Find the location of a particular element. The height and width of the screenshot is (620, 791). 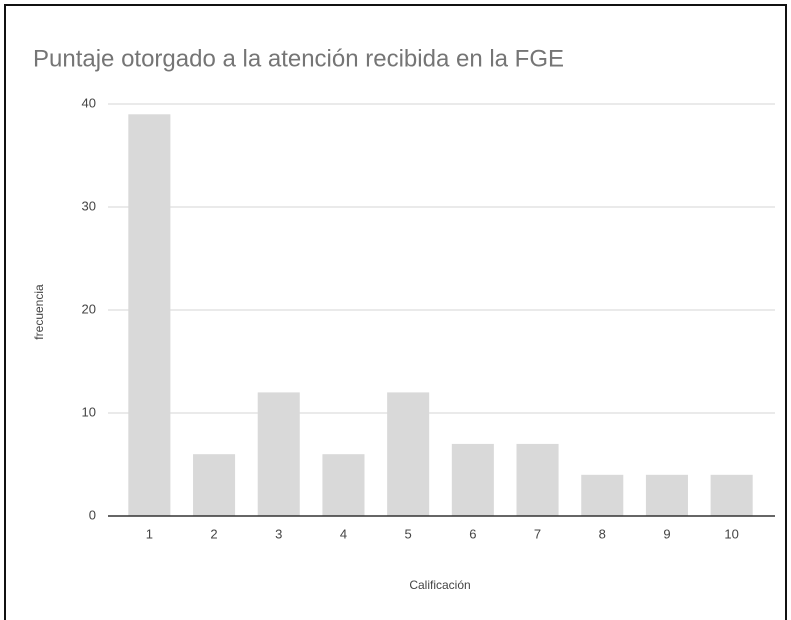

x-tick-label: 9 is located at coordinates (666, 533).